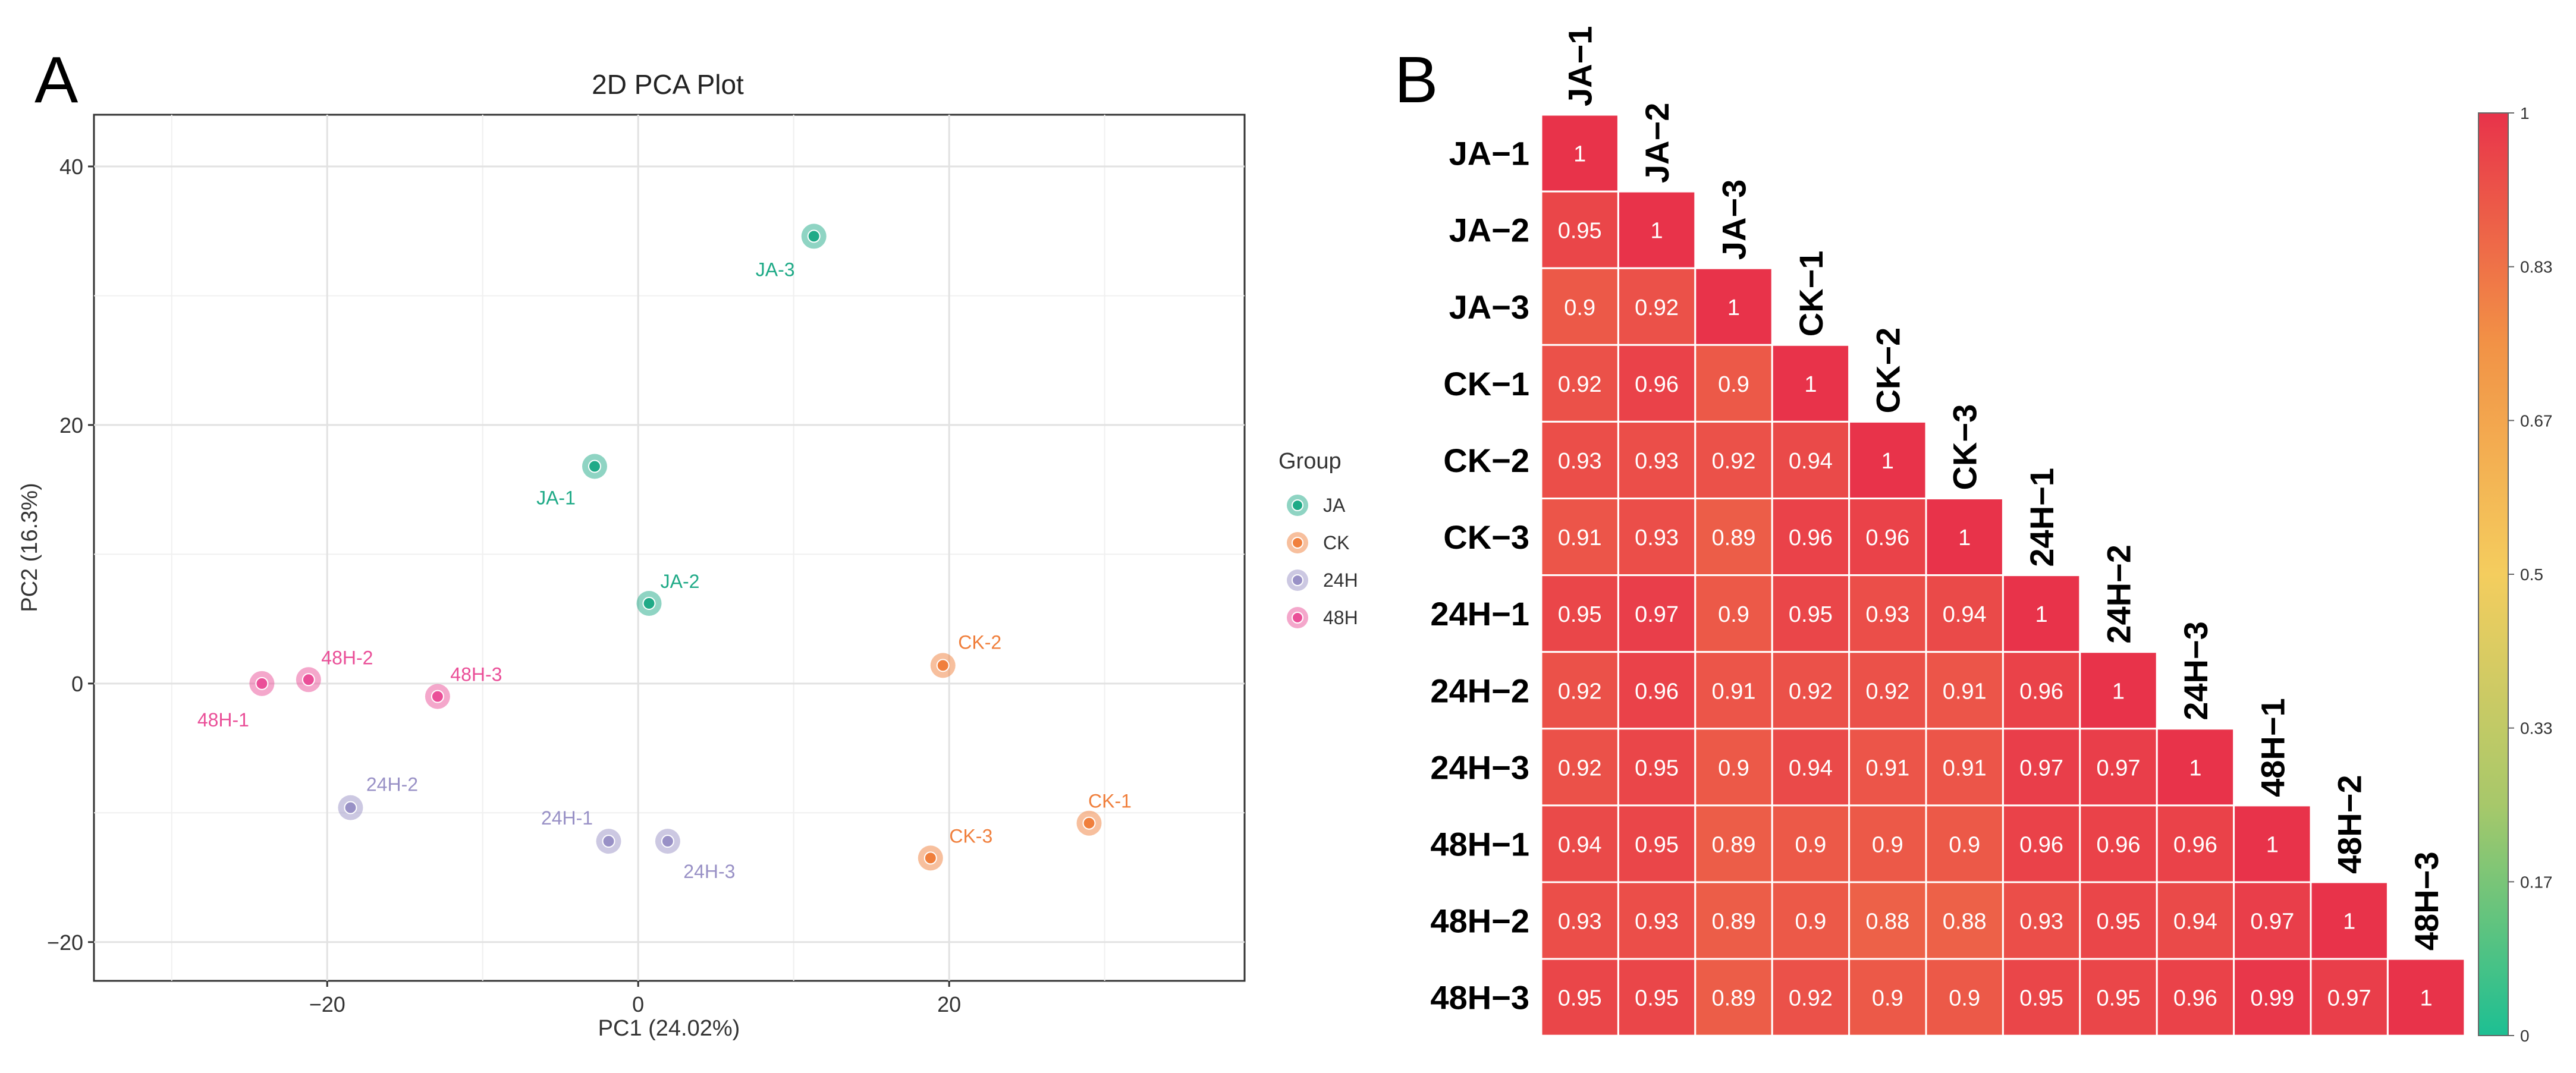 This screenshot has height=1073, width=2576. Describe the element at coordinates (1479, 614) in the screenshot. I see `row-label-24H−1: 24H−1` at that location.